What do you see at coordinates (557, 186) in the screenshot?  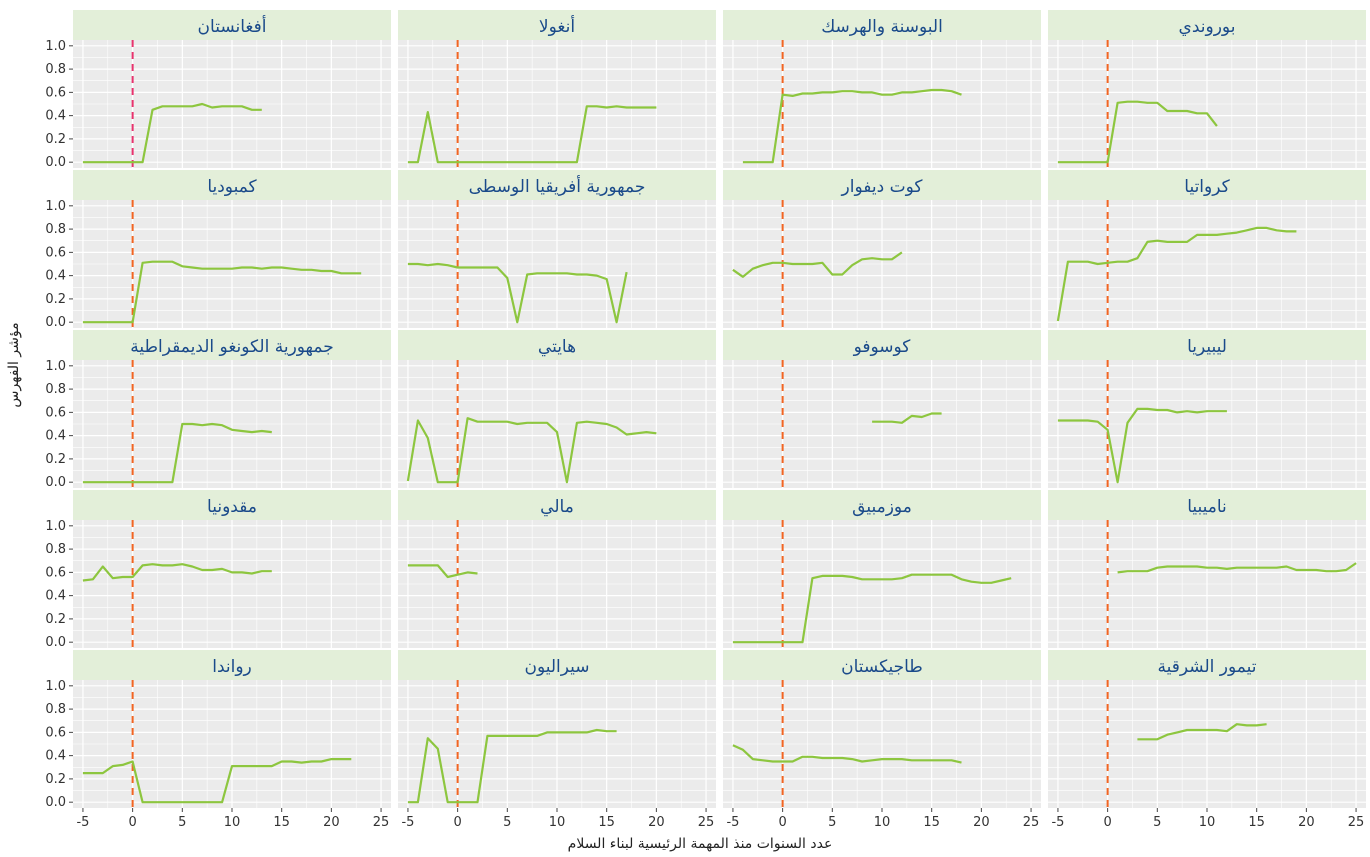 I see `panel-title: جمهورية أفريقيا الوسطى` at bounding box center [557, 186].